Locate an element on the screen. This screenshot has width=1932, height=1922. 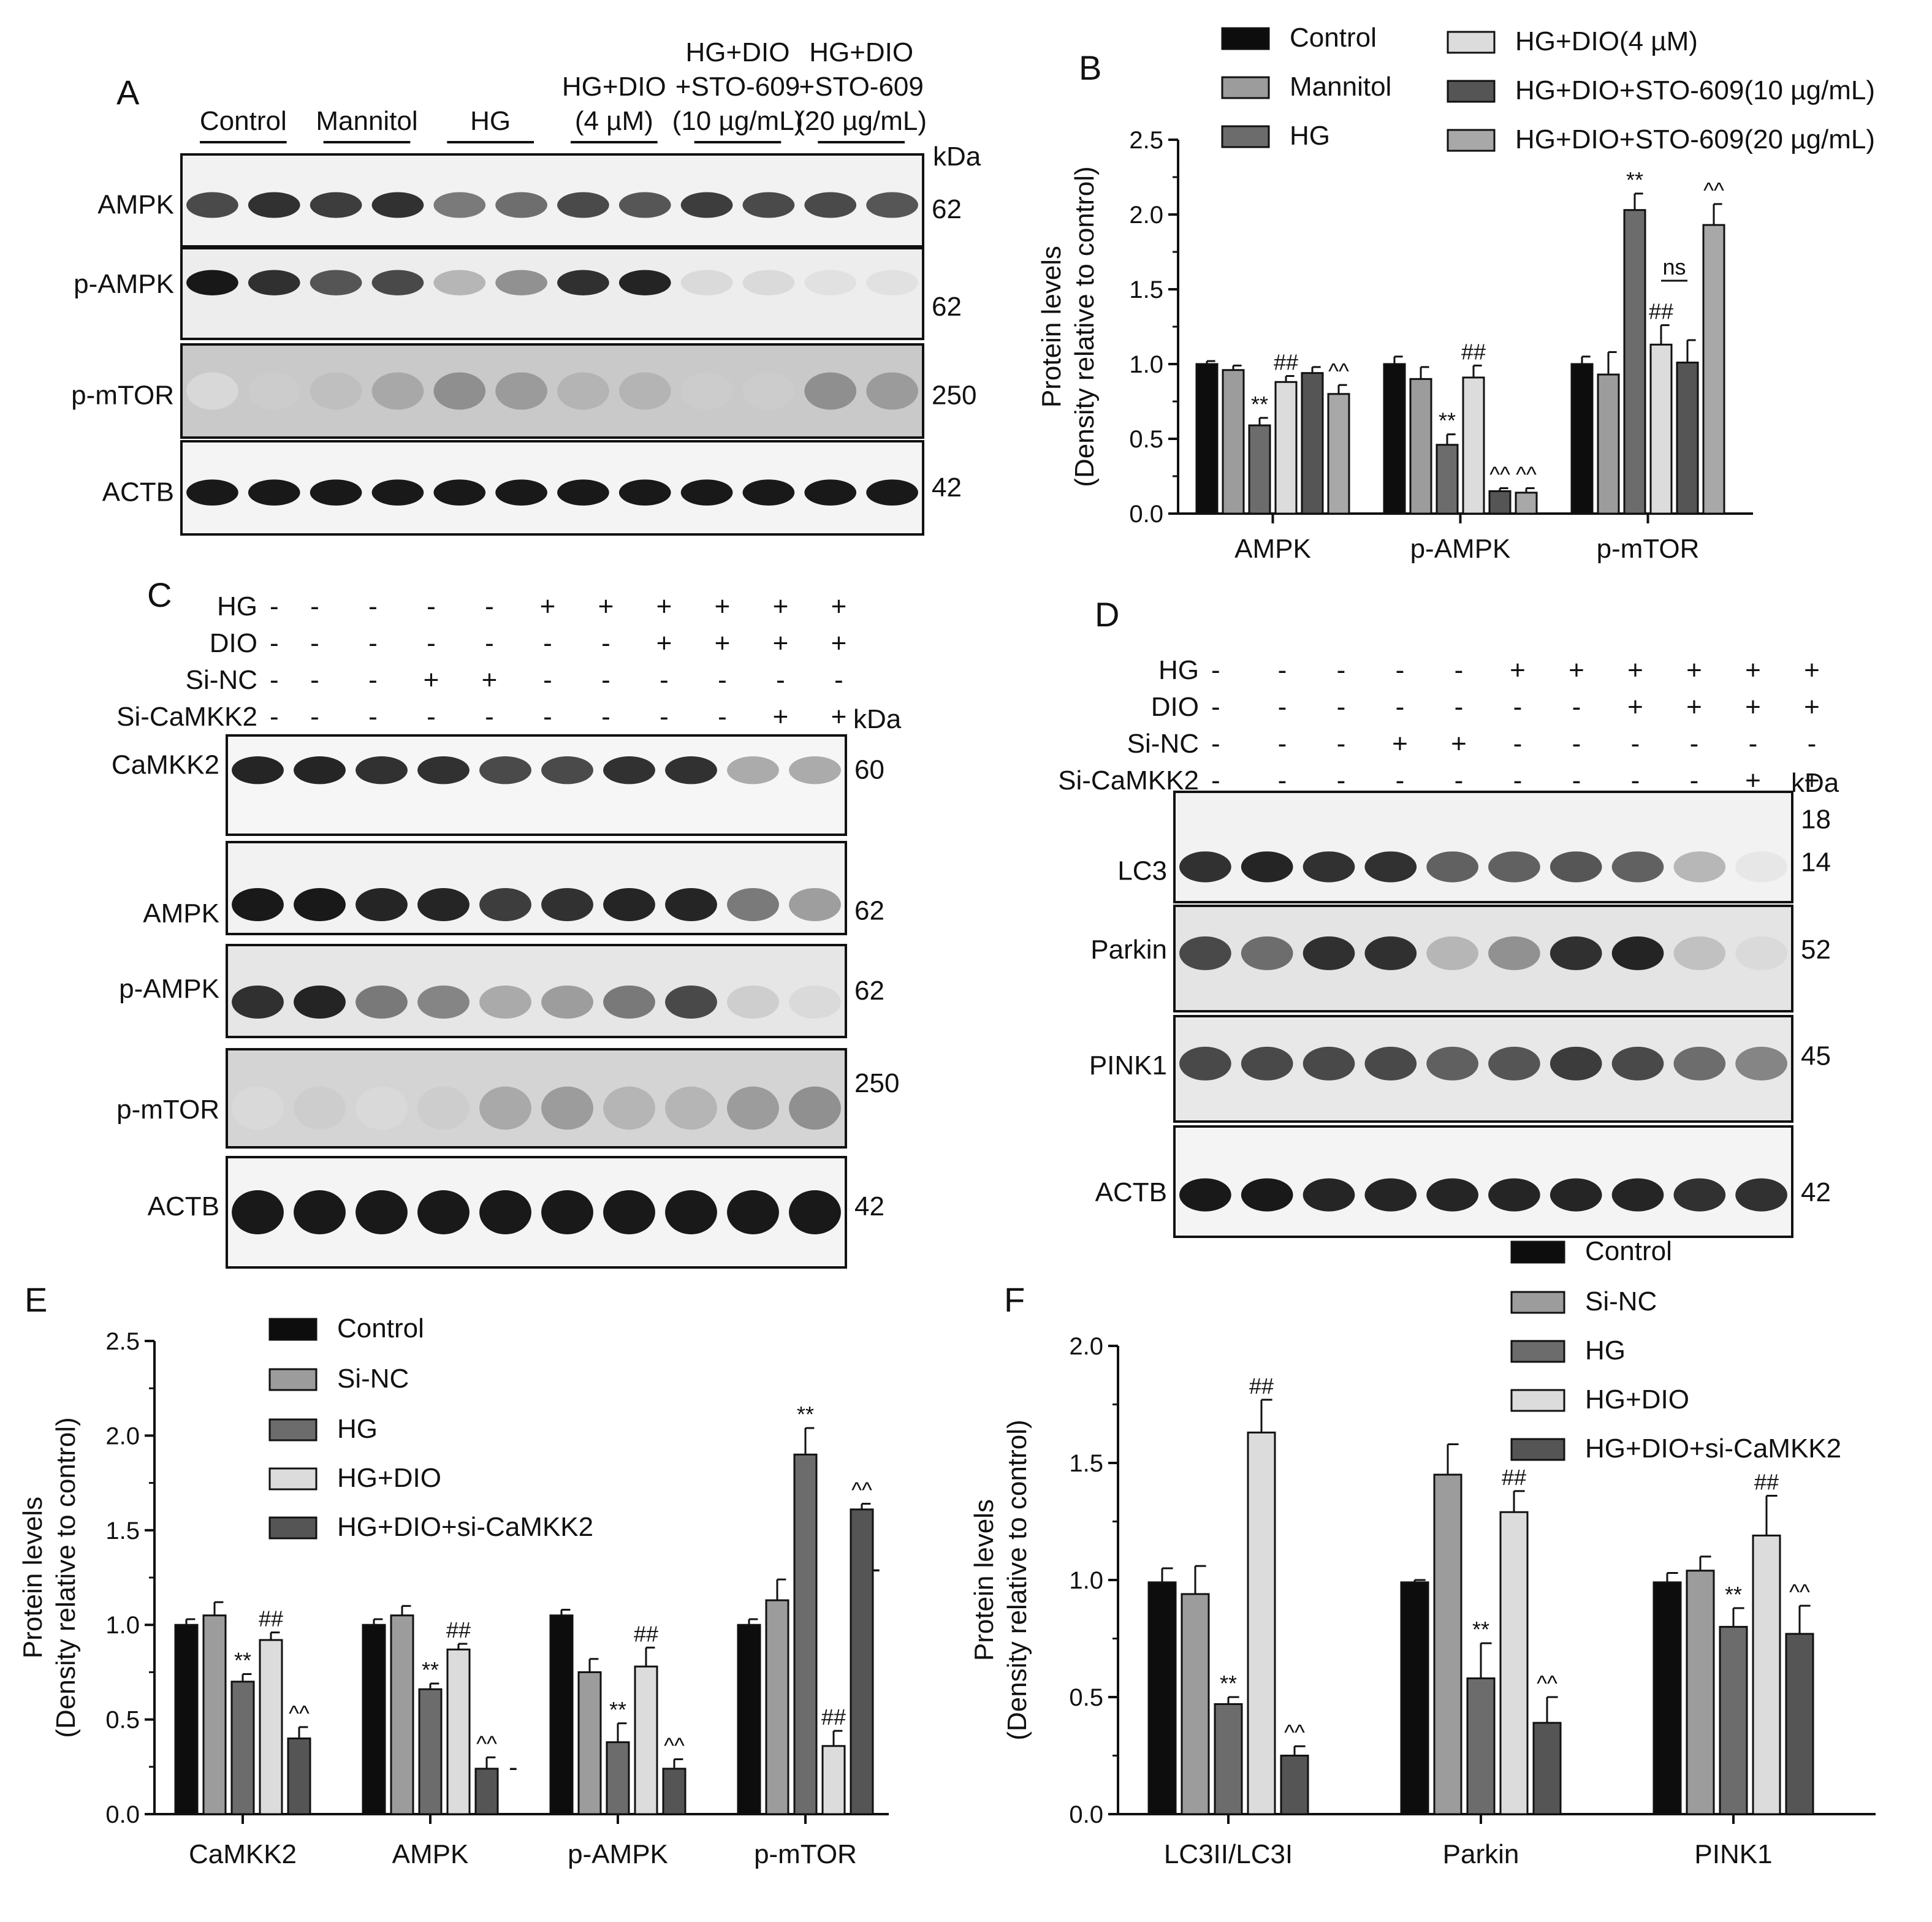
bar-hg-ampk is located at coordinates (1260, 469).